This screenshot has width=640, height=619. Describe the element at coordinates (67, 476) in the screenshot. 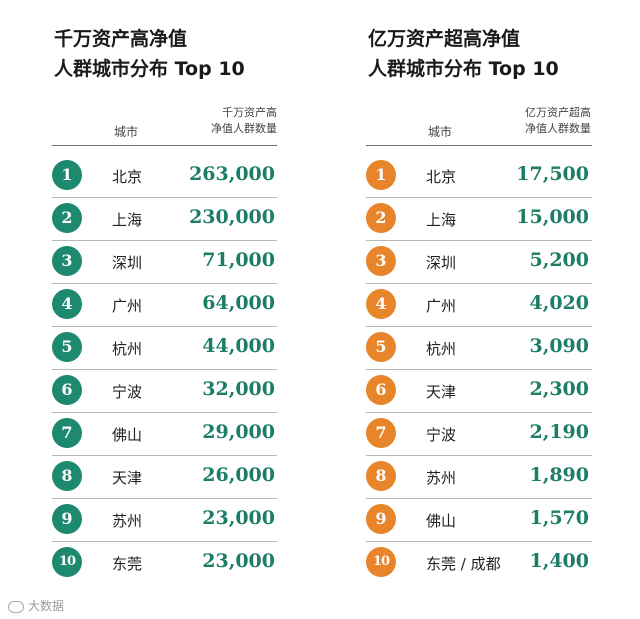

I see `rank-badge: 8` at that location.